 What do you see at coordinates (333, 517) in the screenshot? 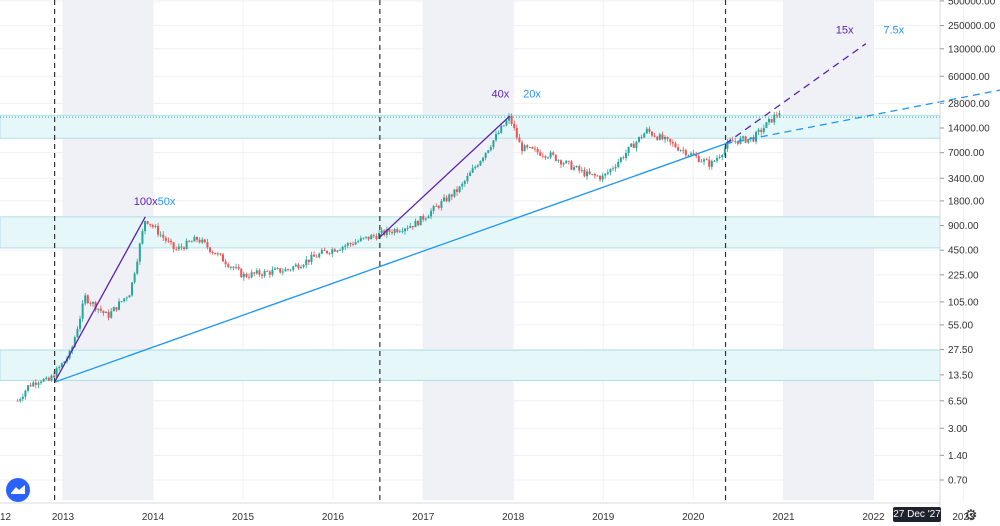
I see `x-tick-label: 2016` at bounding box center [333, 517].